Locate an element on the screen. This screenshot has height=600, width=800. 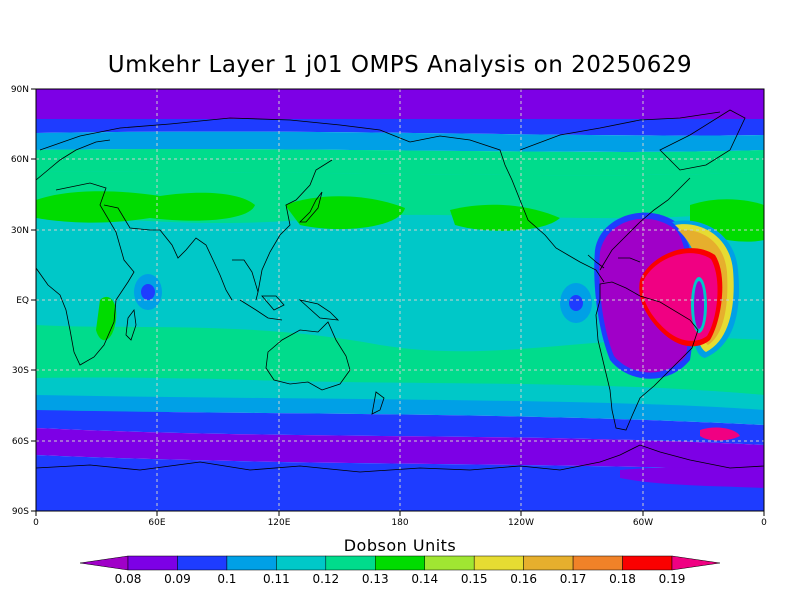
x-tick-120e: 120E is located at coordinates (279, 523).